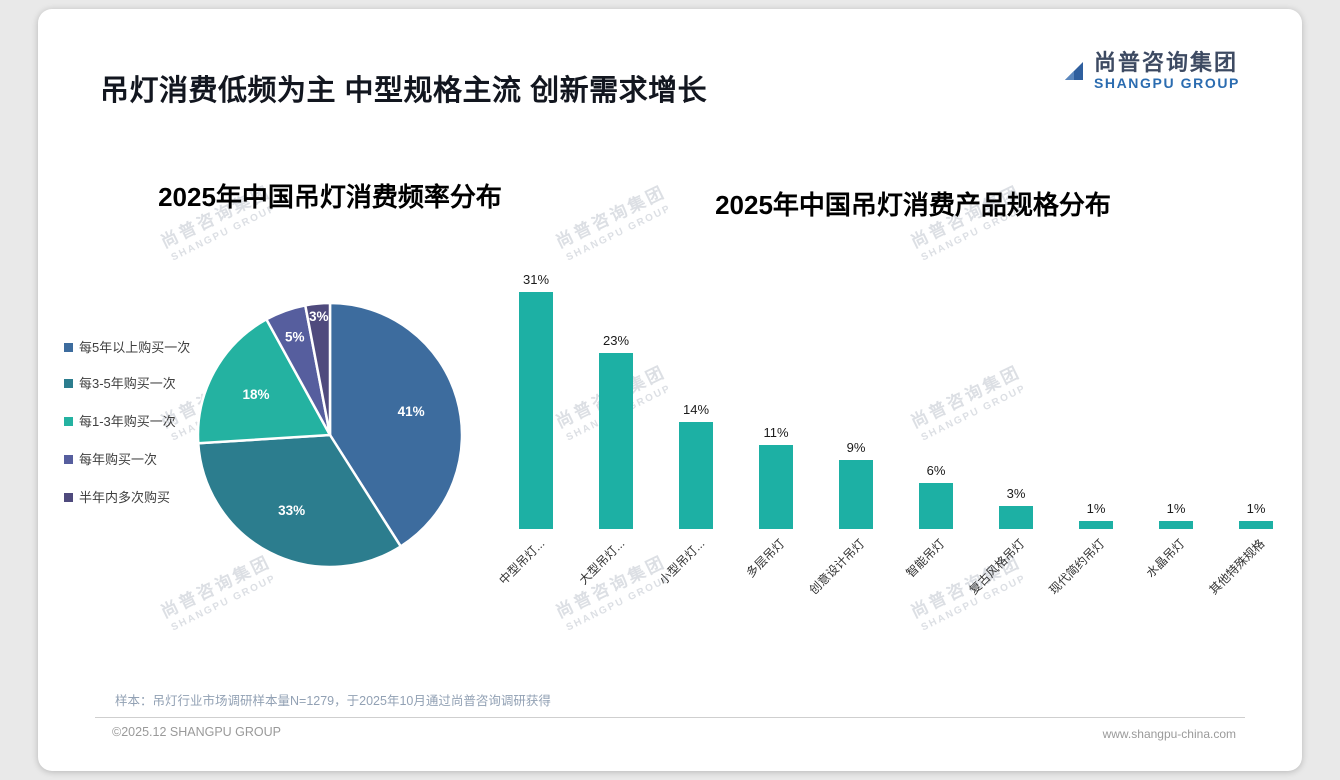 The image size is (1340, 780). I want to click on legend-label: 每5年以上购买一次, so click(135, 347).